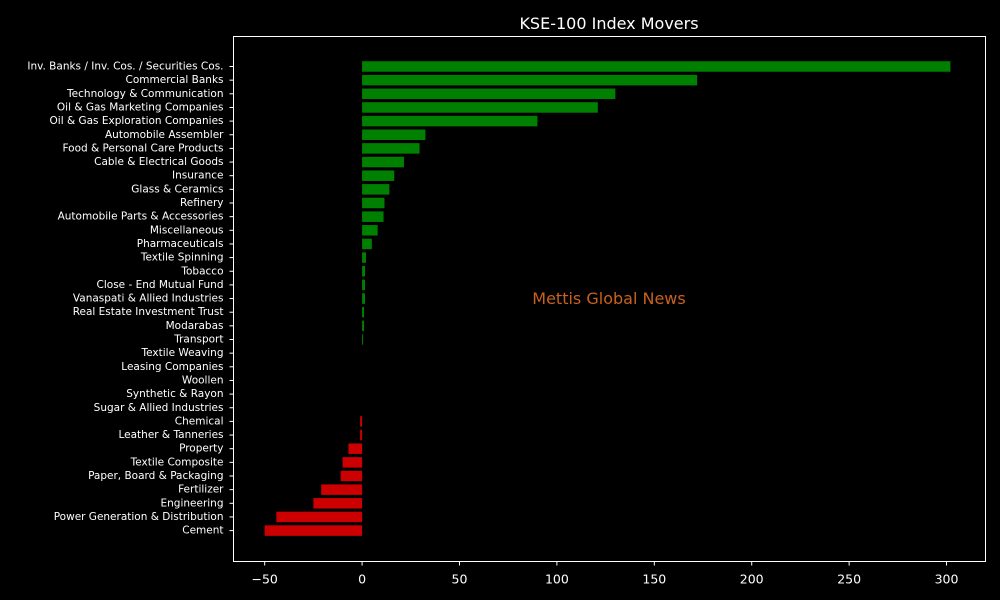  What do you see at coordinates (480, 107) in the screenshot?
I see `bar-oil-gas-marketing-companies` at bounding box center [480, 107].